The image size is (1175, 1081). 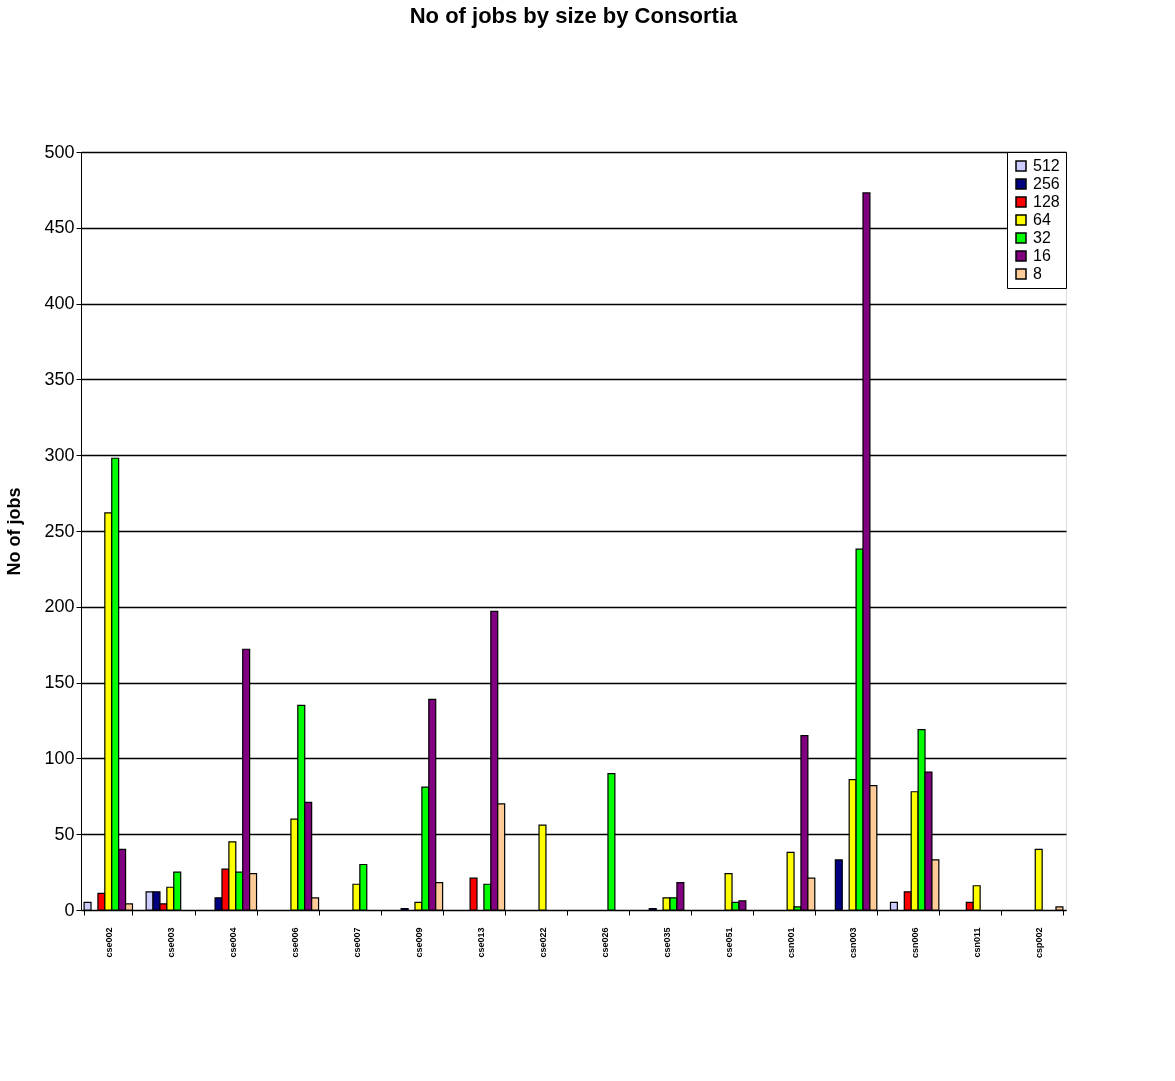 I want to click on x-tick-label: csp002, so click(x=1039, y=943).